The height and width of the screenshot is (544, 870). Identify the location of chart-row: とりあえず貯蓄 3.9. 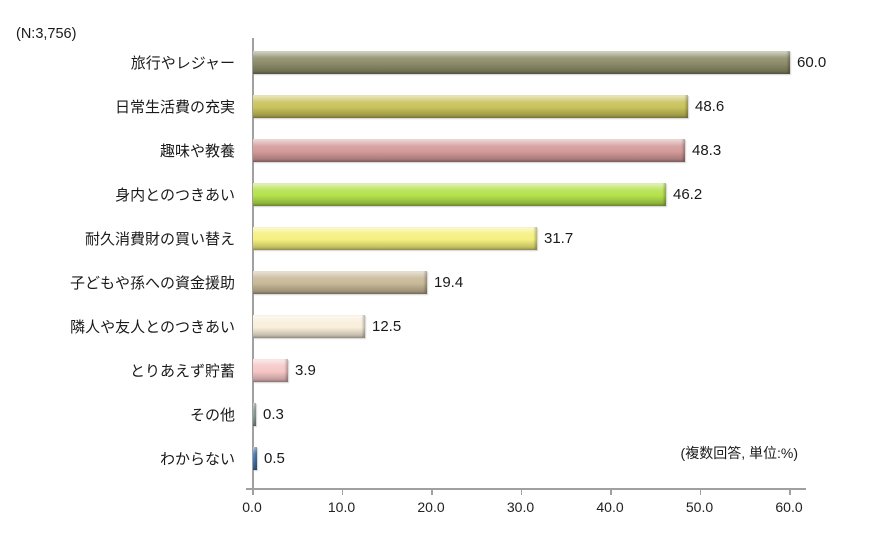
(435, 370).